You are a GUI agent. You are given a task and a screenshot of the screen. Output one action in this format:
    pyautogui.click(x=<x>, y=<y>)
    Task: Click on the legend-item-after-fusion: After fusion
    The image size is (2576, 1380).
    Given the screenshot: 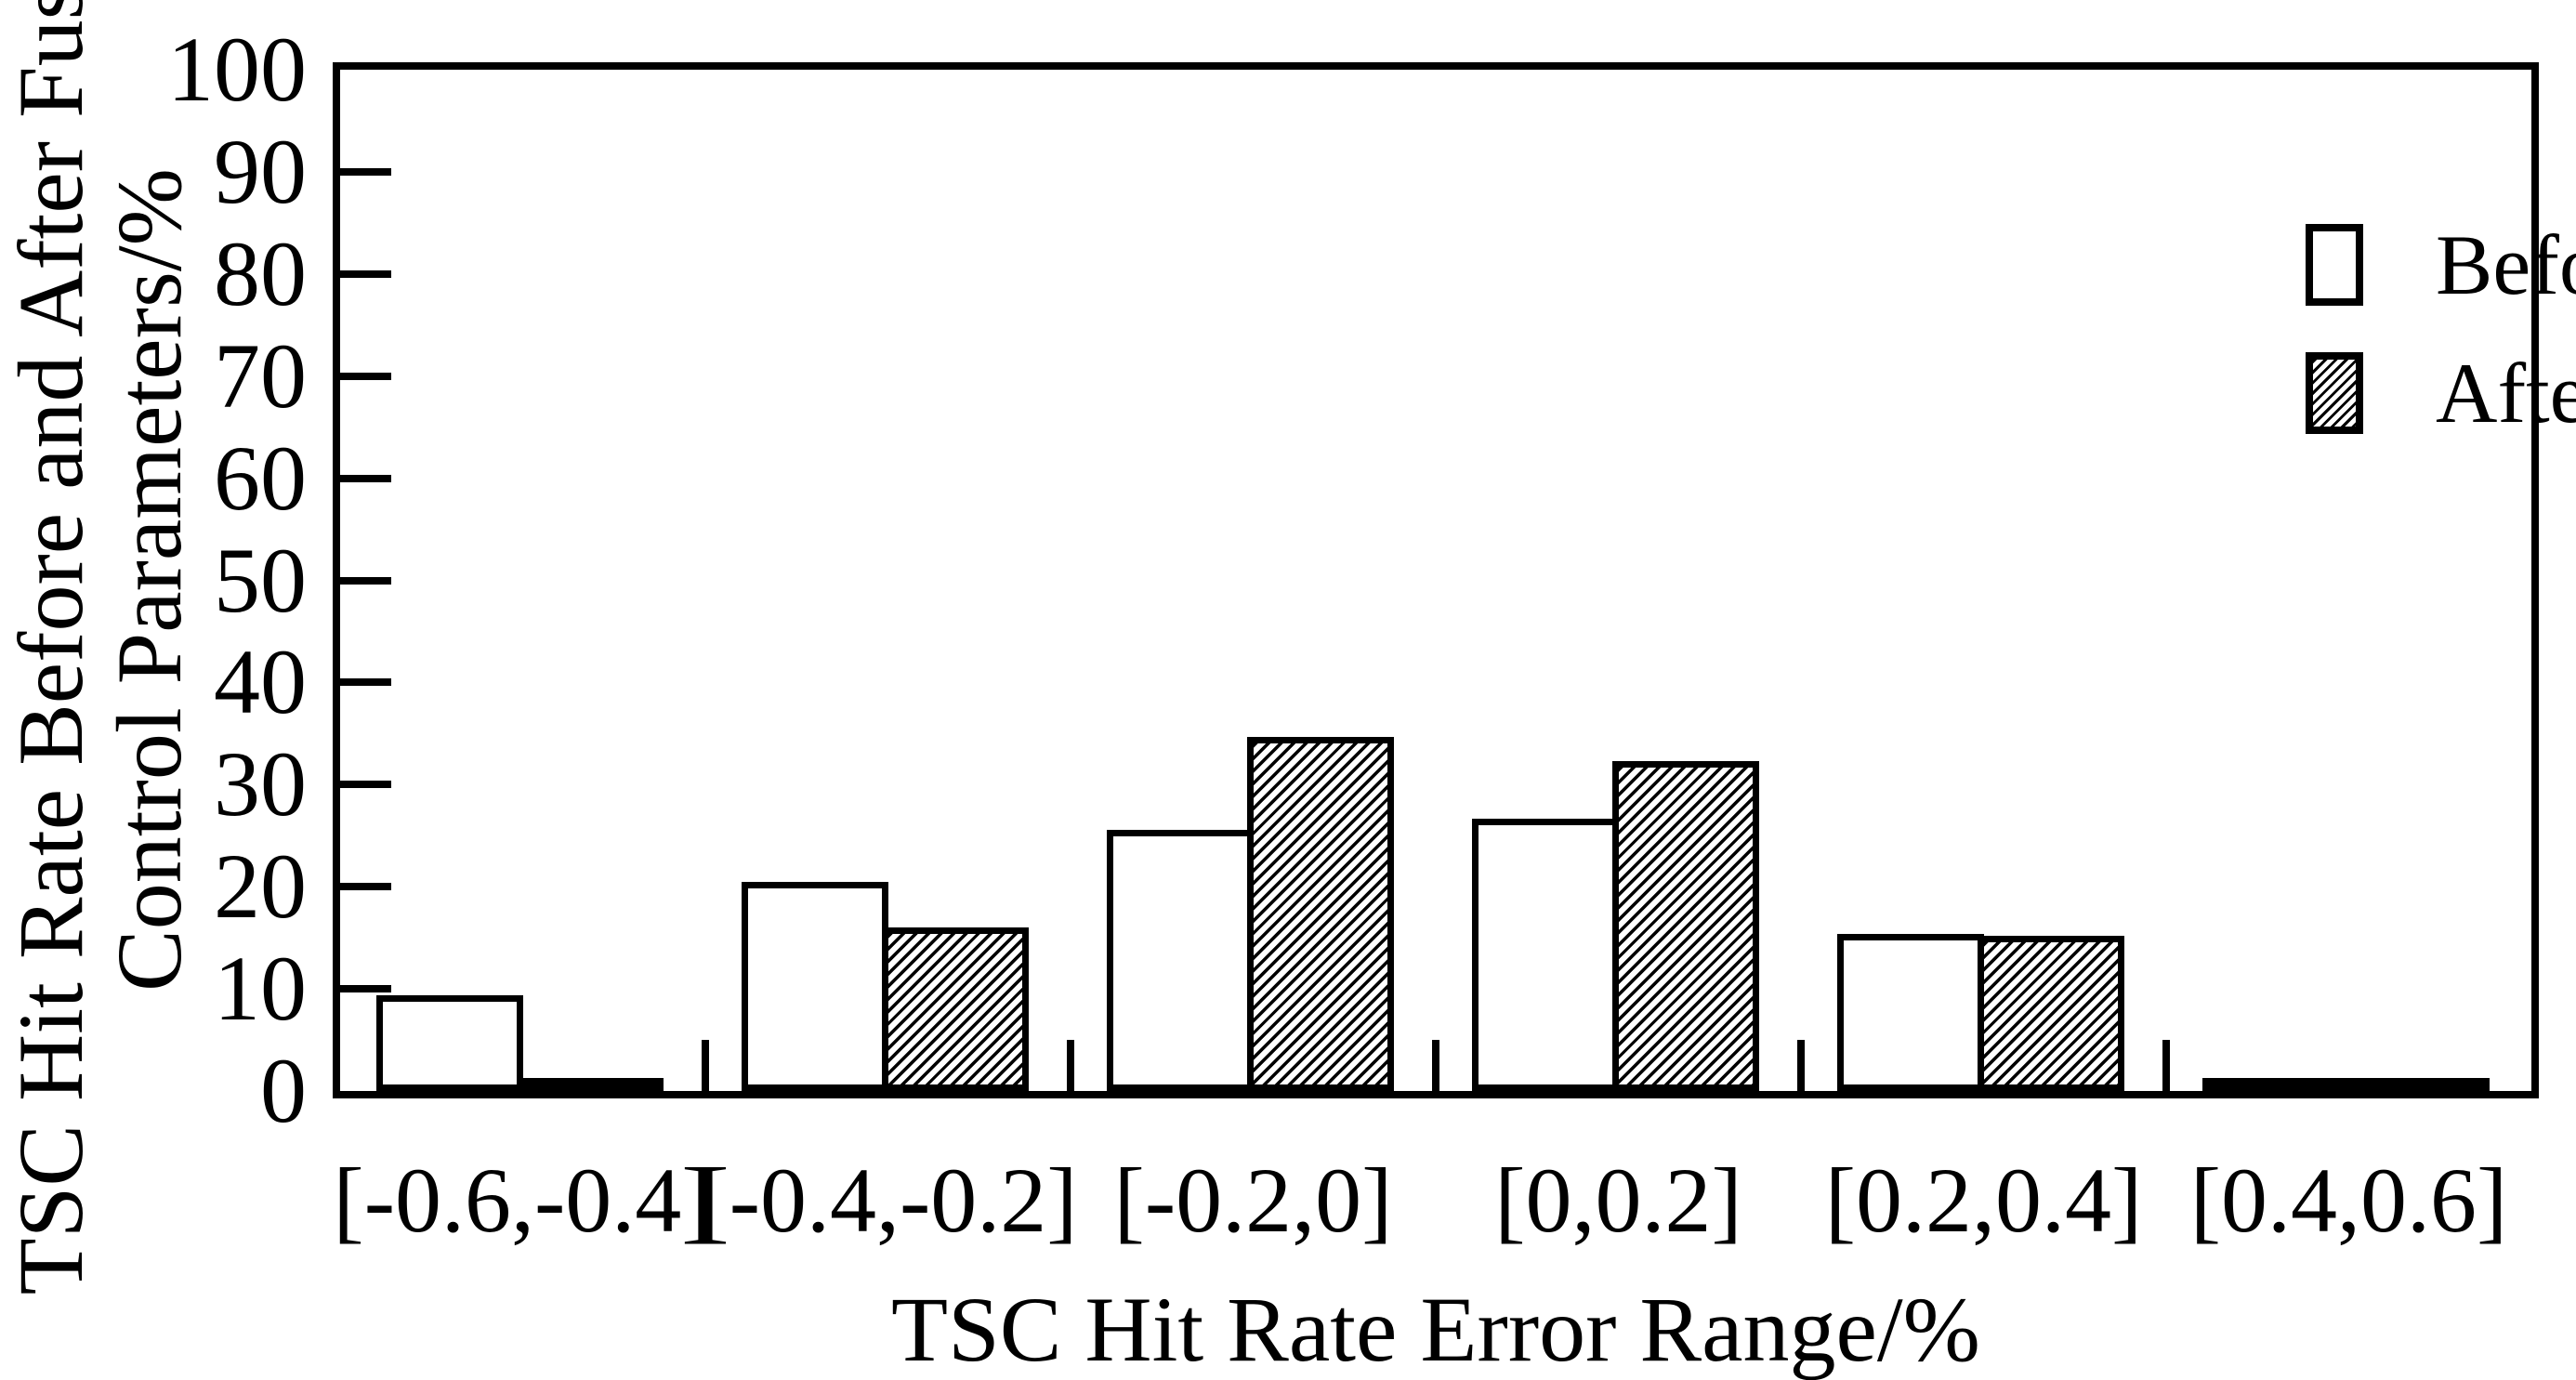 What is the action you would take?
    pyautogui.click(x=2441, y=393)
    